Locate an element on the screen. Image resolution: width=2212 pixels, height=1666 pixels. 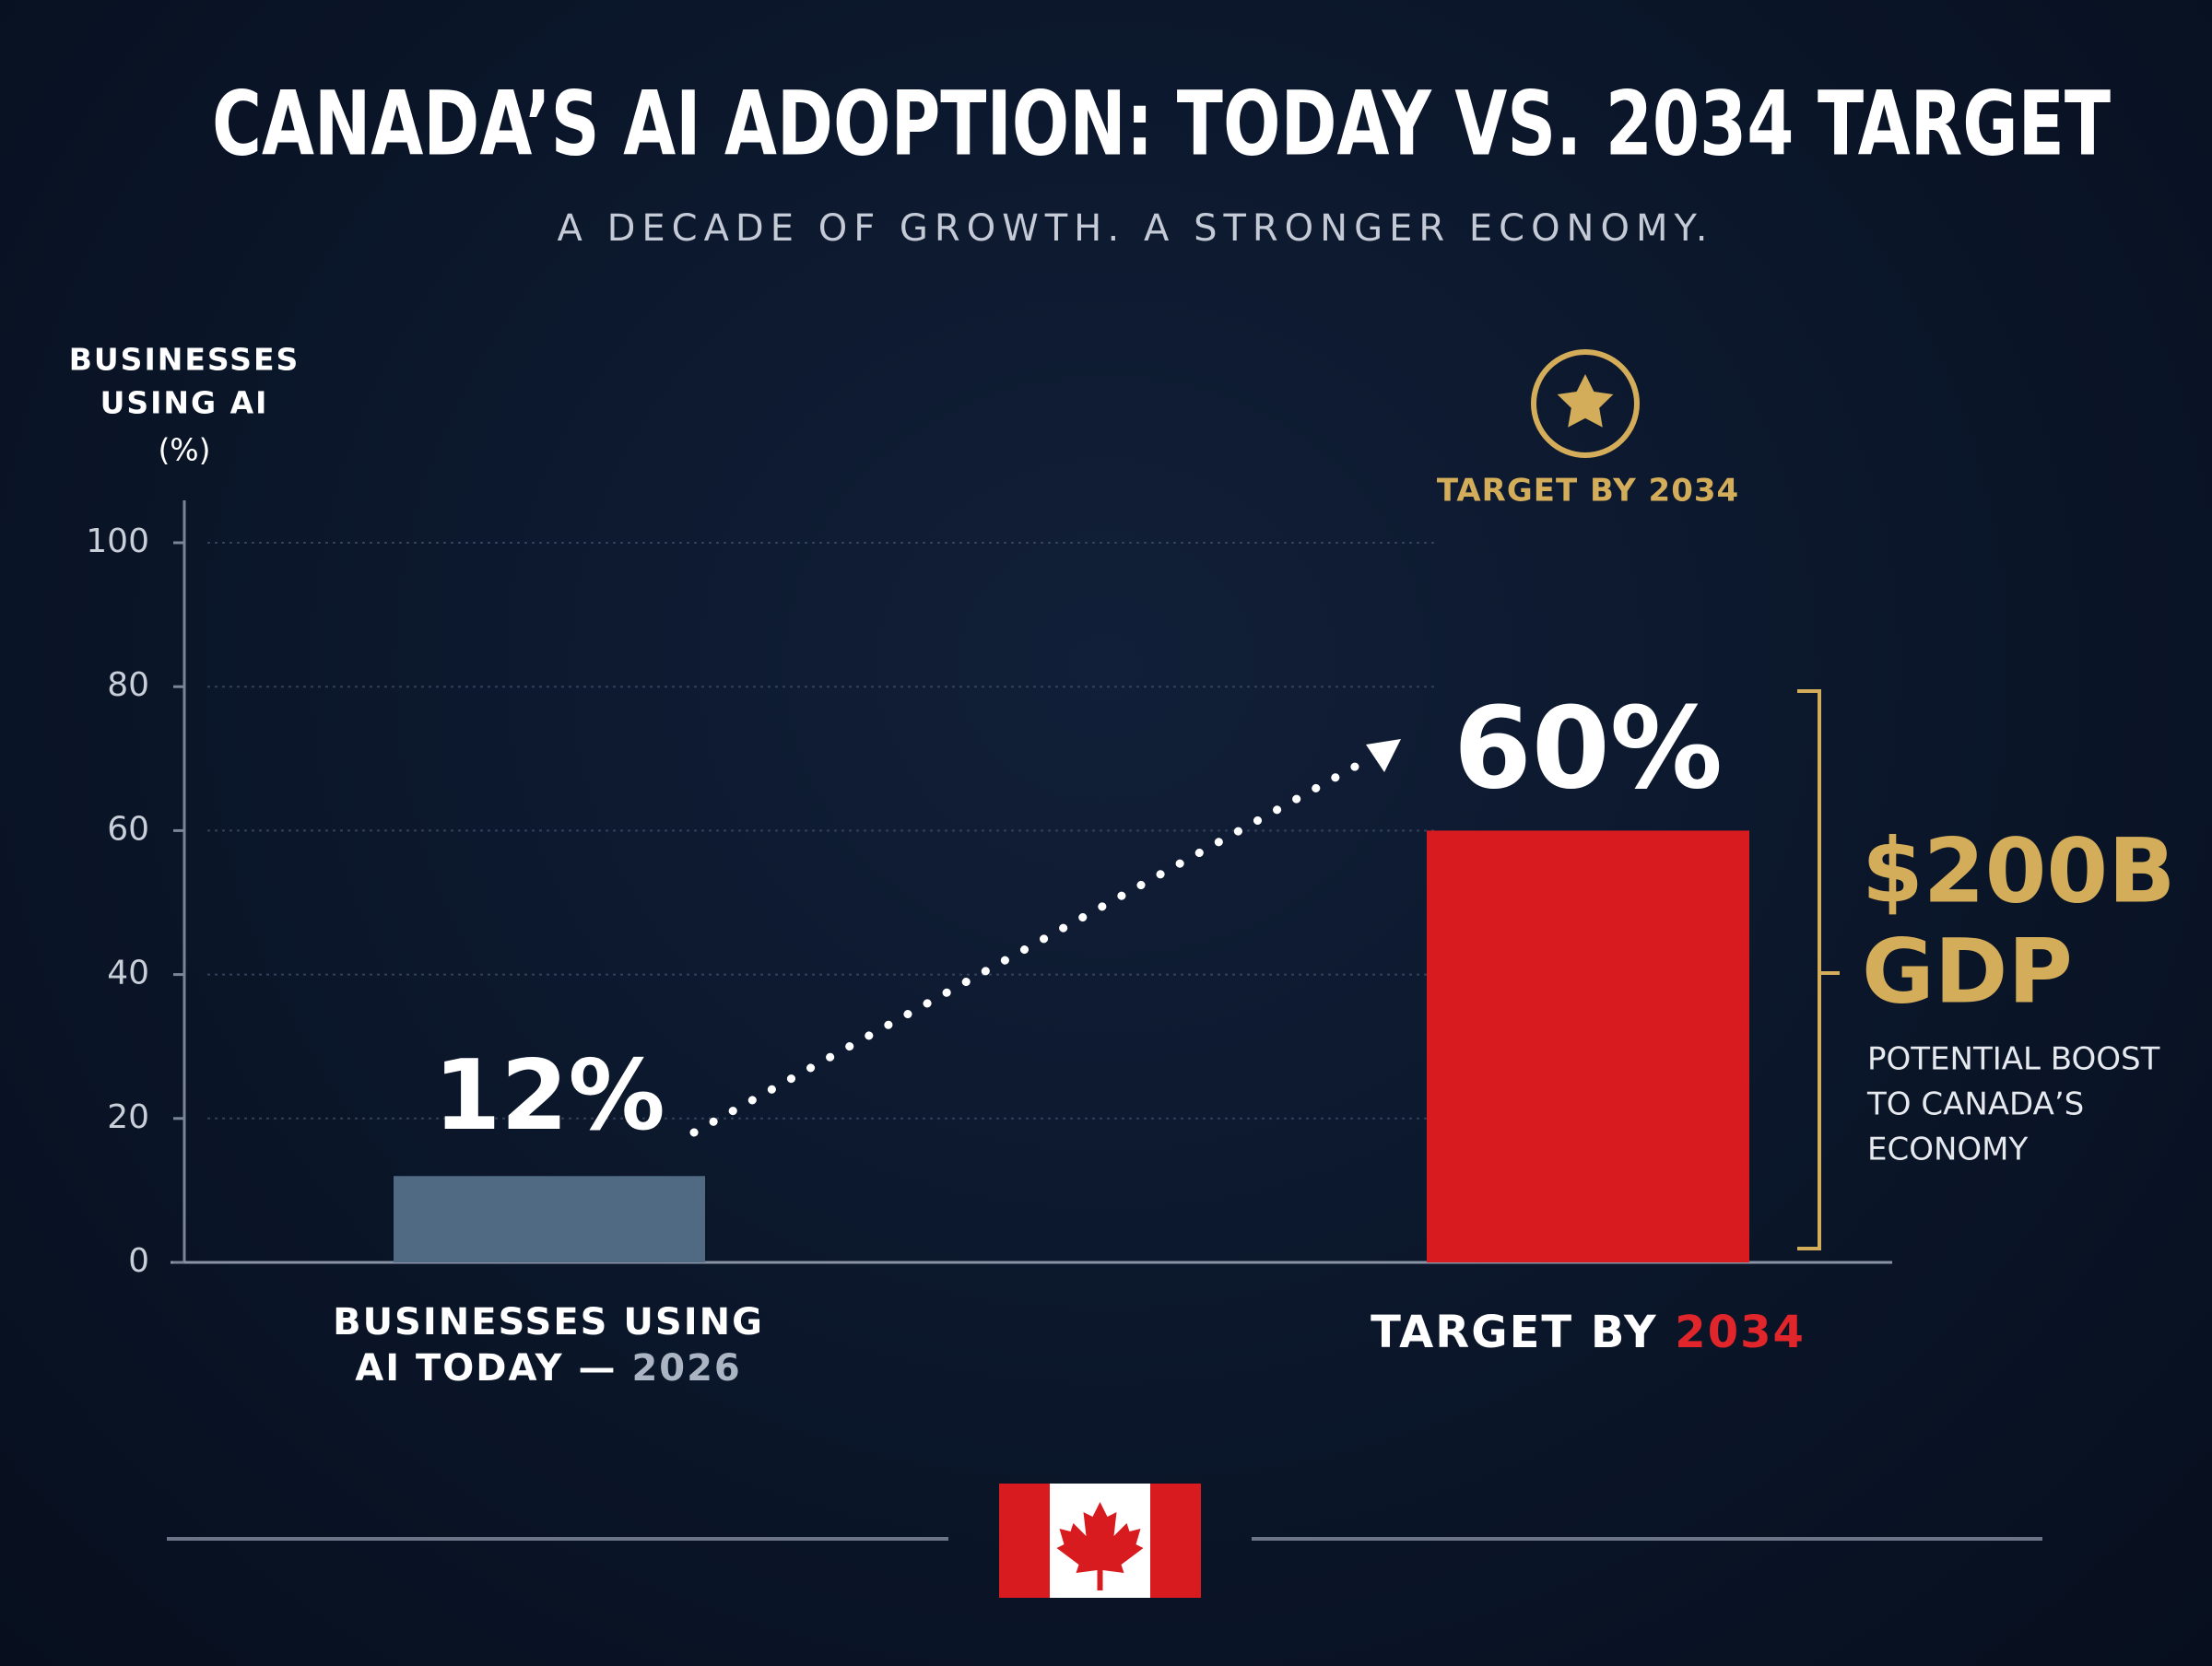
y-tick-label: 80 is located at coordinates (128, 685).